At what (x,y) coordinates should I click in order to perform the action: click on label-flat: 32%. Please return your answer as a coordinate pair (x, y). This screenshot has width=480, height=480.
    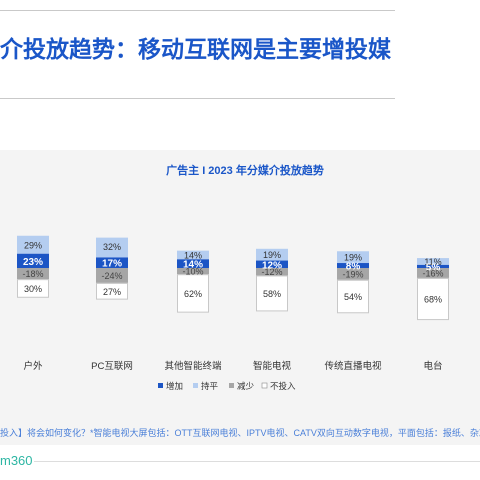
    Looking at the image, I should click on (112, 247).